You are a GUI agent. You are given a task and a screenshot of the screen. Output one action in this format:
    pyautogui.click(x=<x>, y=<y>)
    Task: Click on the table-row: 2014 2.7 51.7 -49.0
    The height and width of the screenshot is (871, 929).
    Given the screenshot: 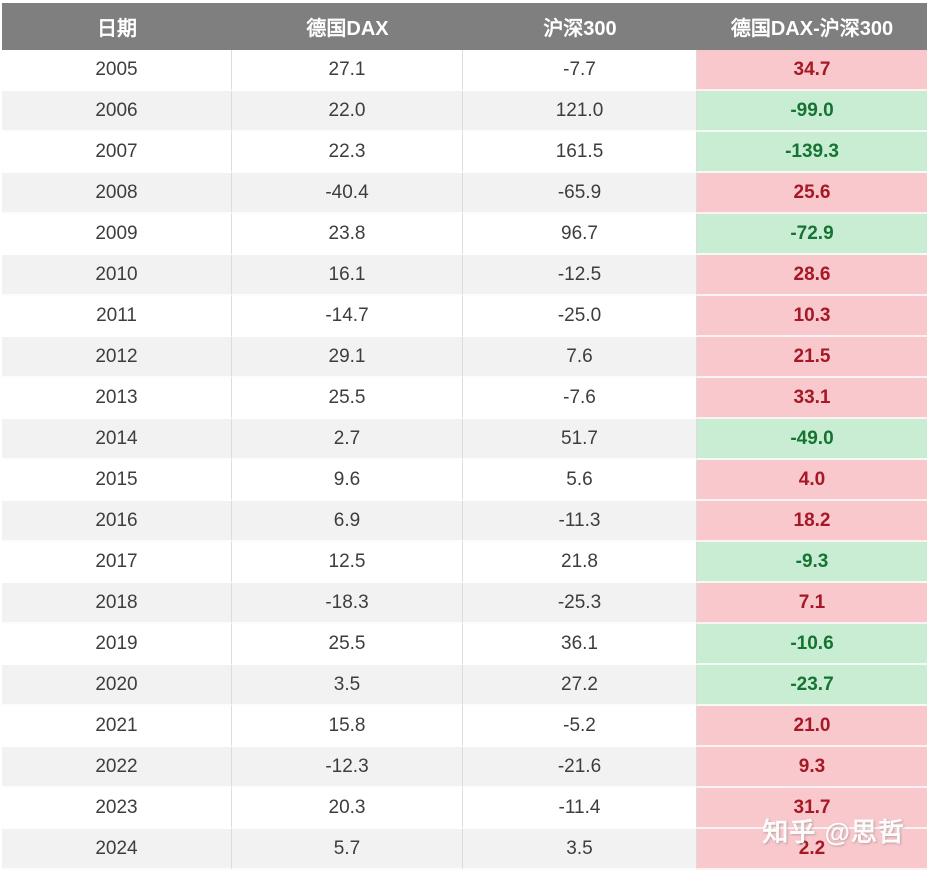 What is the action you would take?
    pyautogui.click(x=464, y=439)
    